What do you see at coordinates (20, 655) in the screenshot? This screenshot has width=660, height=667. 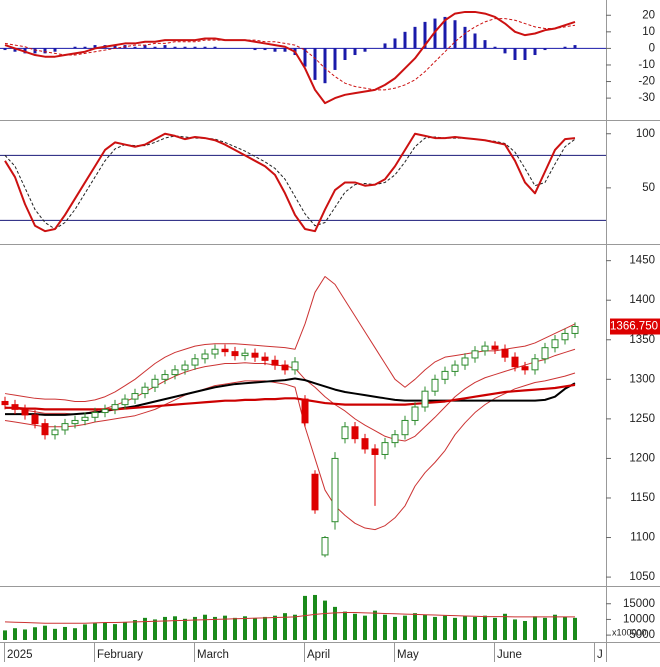 I see `x-tick-label: 2025` at bounding box center [20, 655].